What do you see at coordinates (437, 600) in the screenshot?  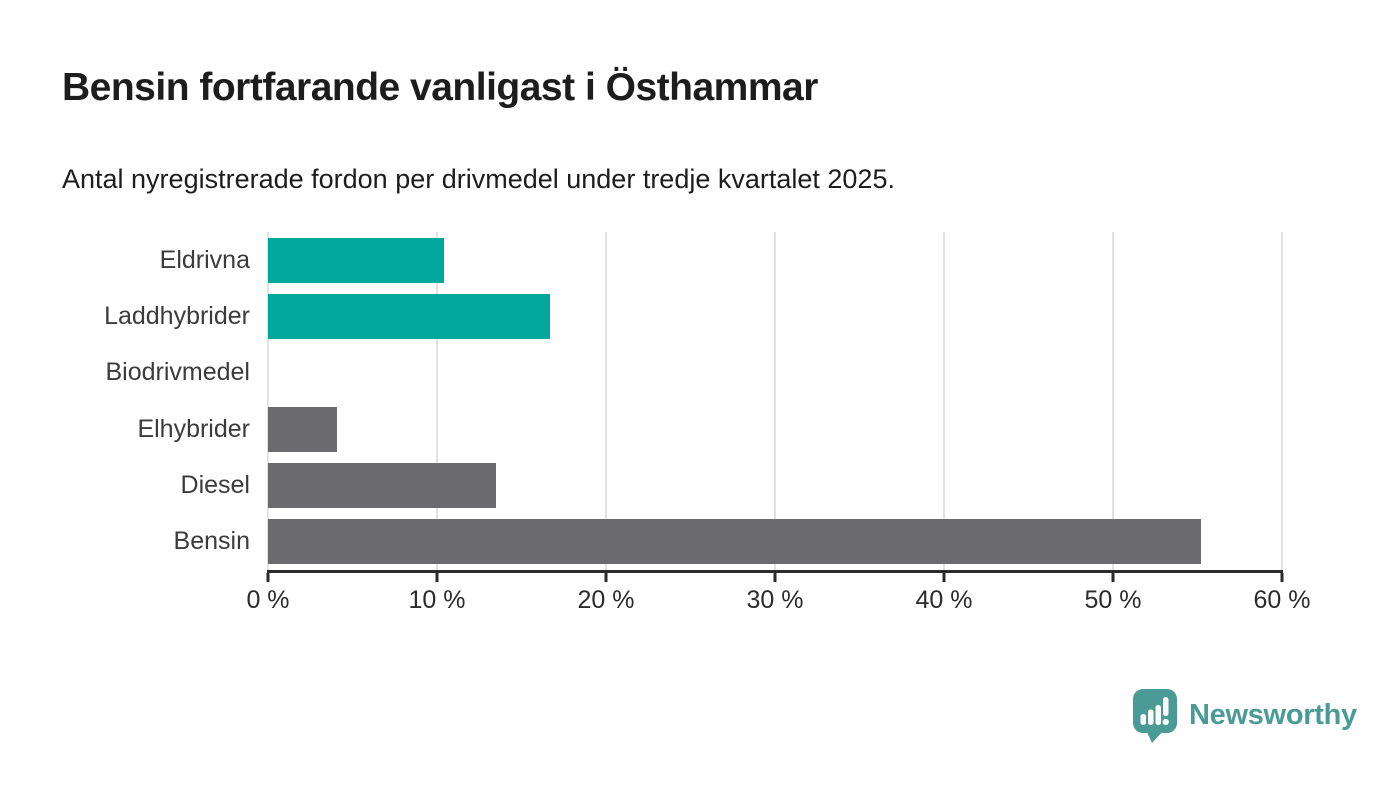 I see `x-axis-tick-label: 10 %` at bounding box center [437, 600].